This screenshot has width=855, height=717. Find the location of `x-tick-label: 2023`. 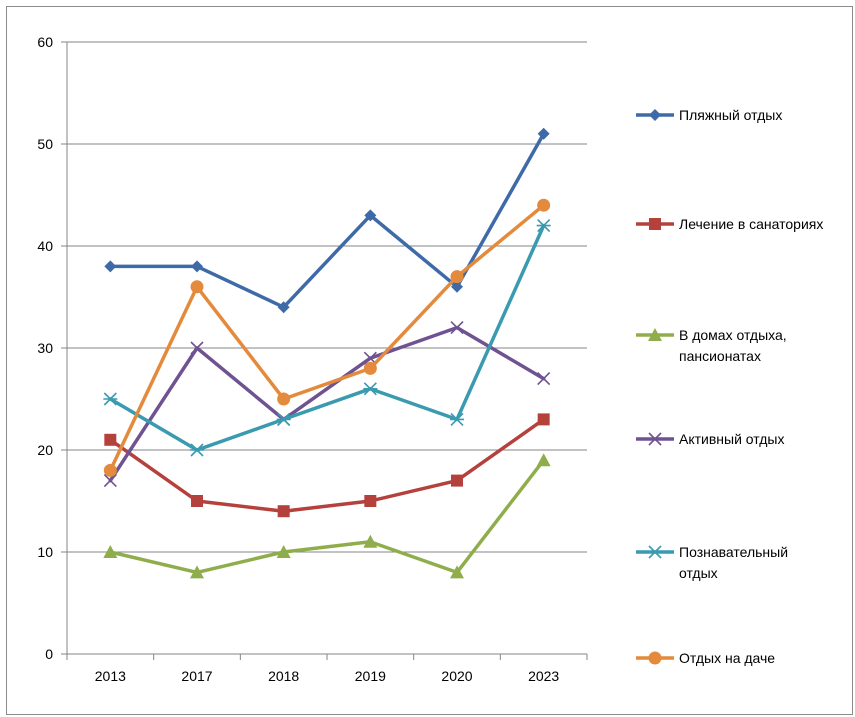

x-tick-label: 2023 is located at coordinates (543, 676).